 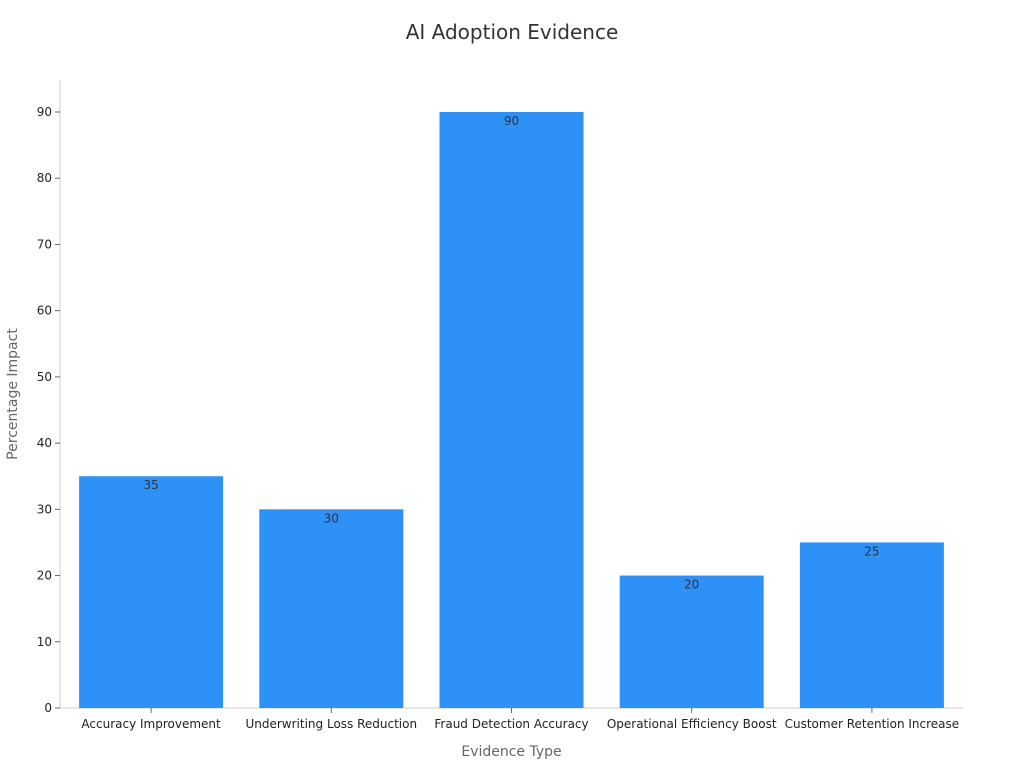 I want to click on y-tick-label: 0, so click(x=48, y=708).